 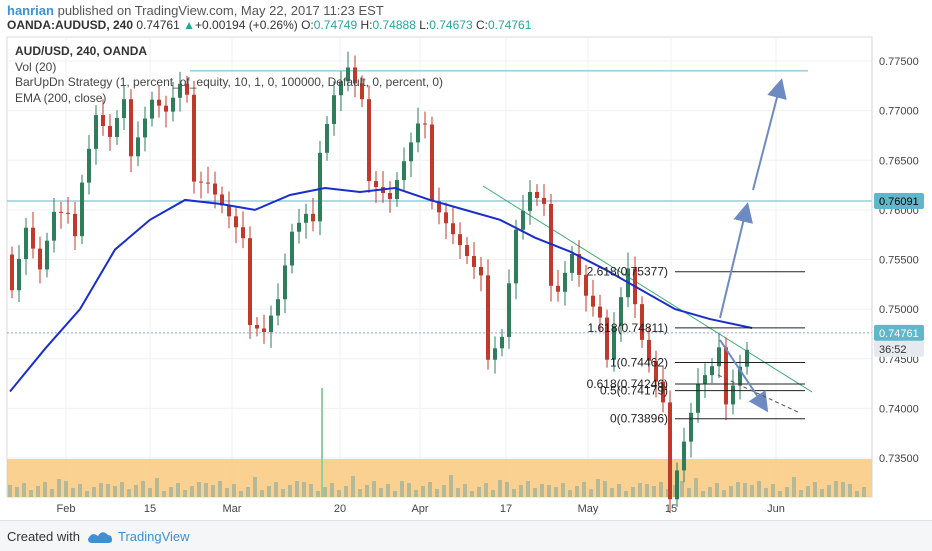 I want to click on change-value: +0.00194 (+0.26%), so click(x=246, y=25).